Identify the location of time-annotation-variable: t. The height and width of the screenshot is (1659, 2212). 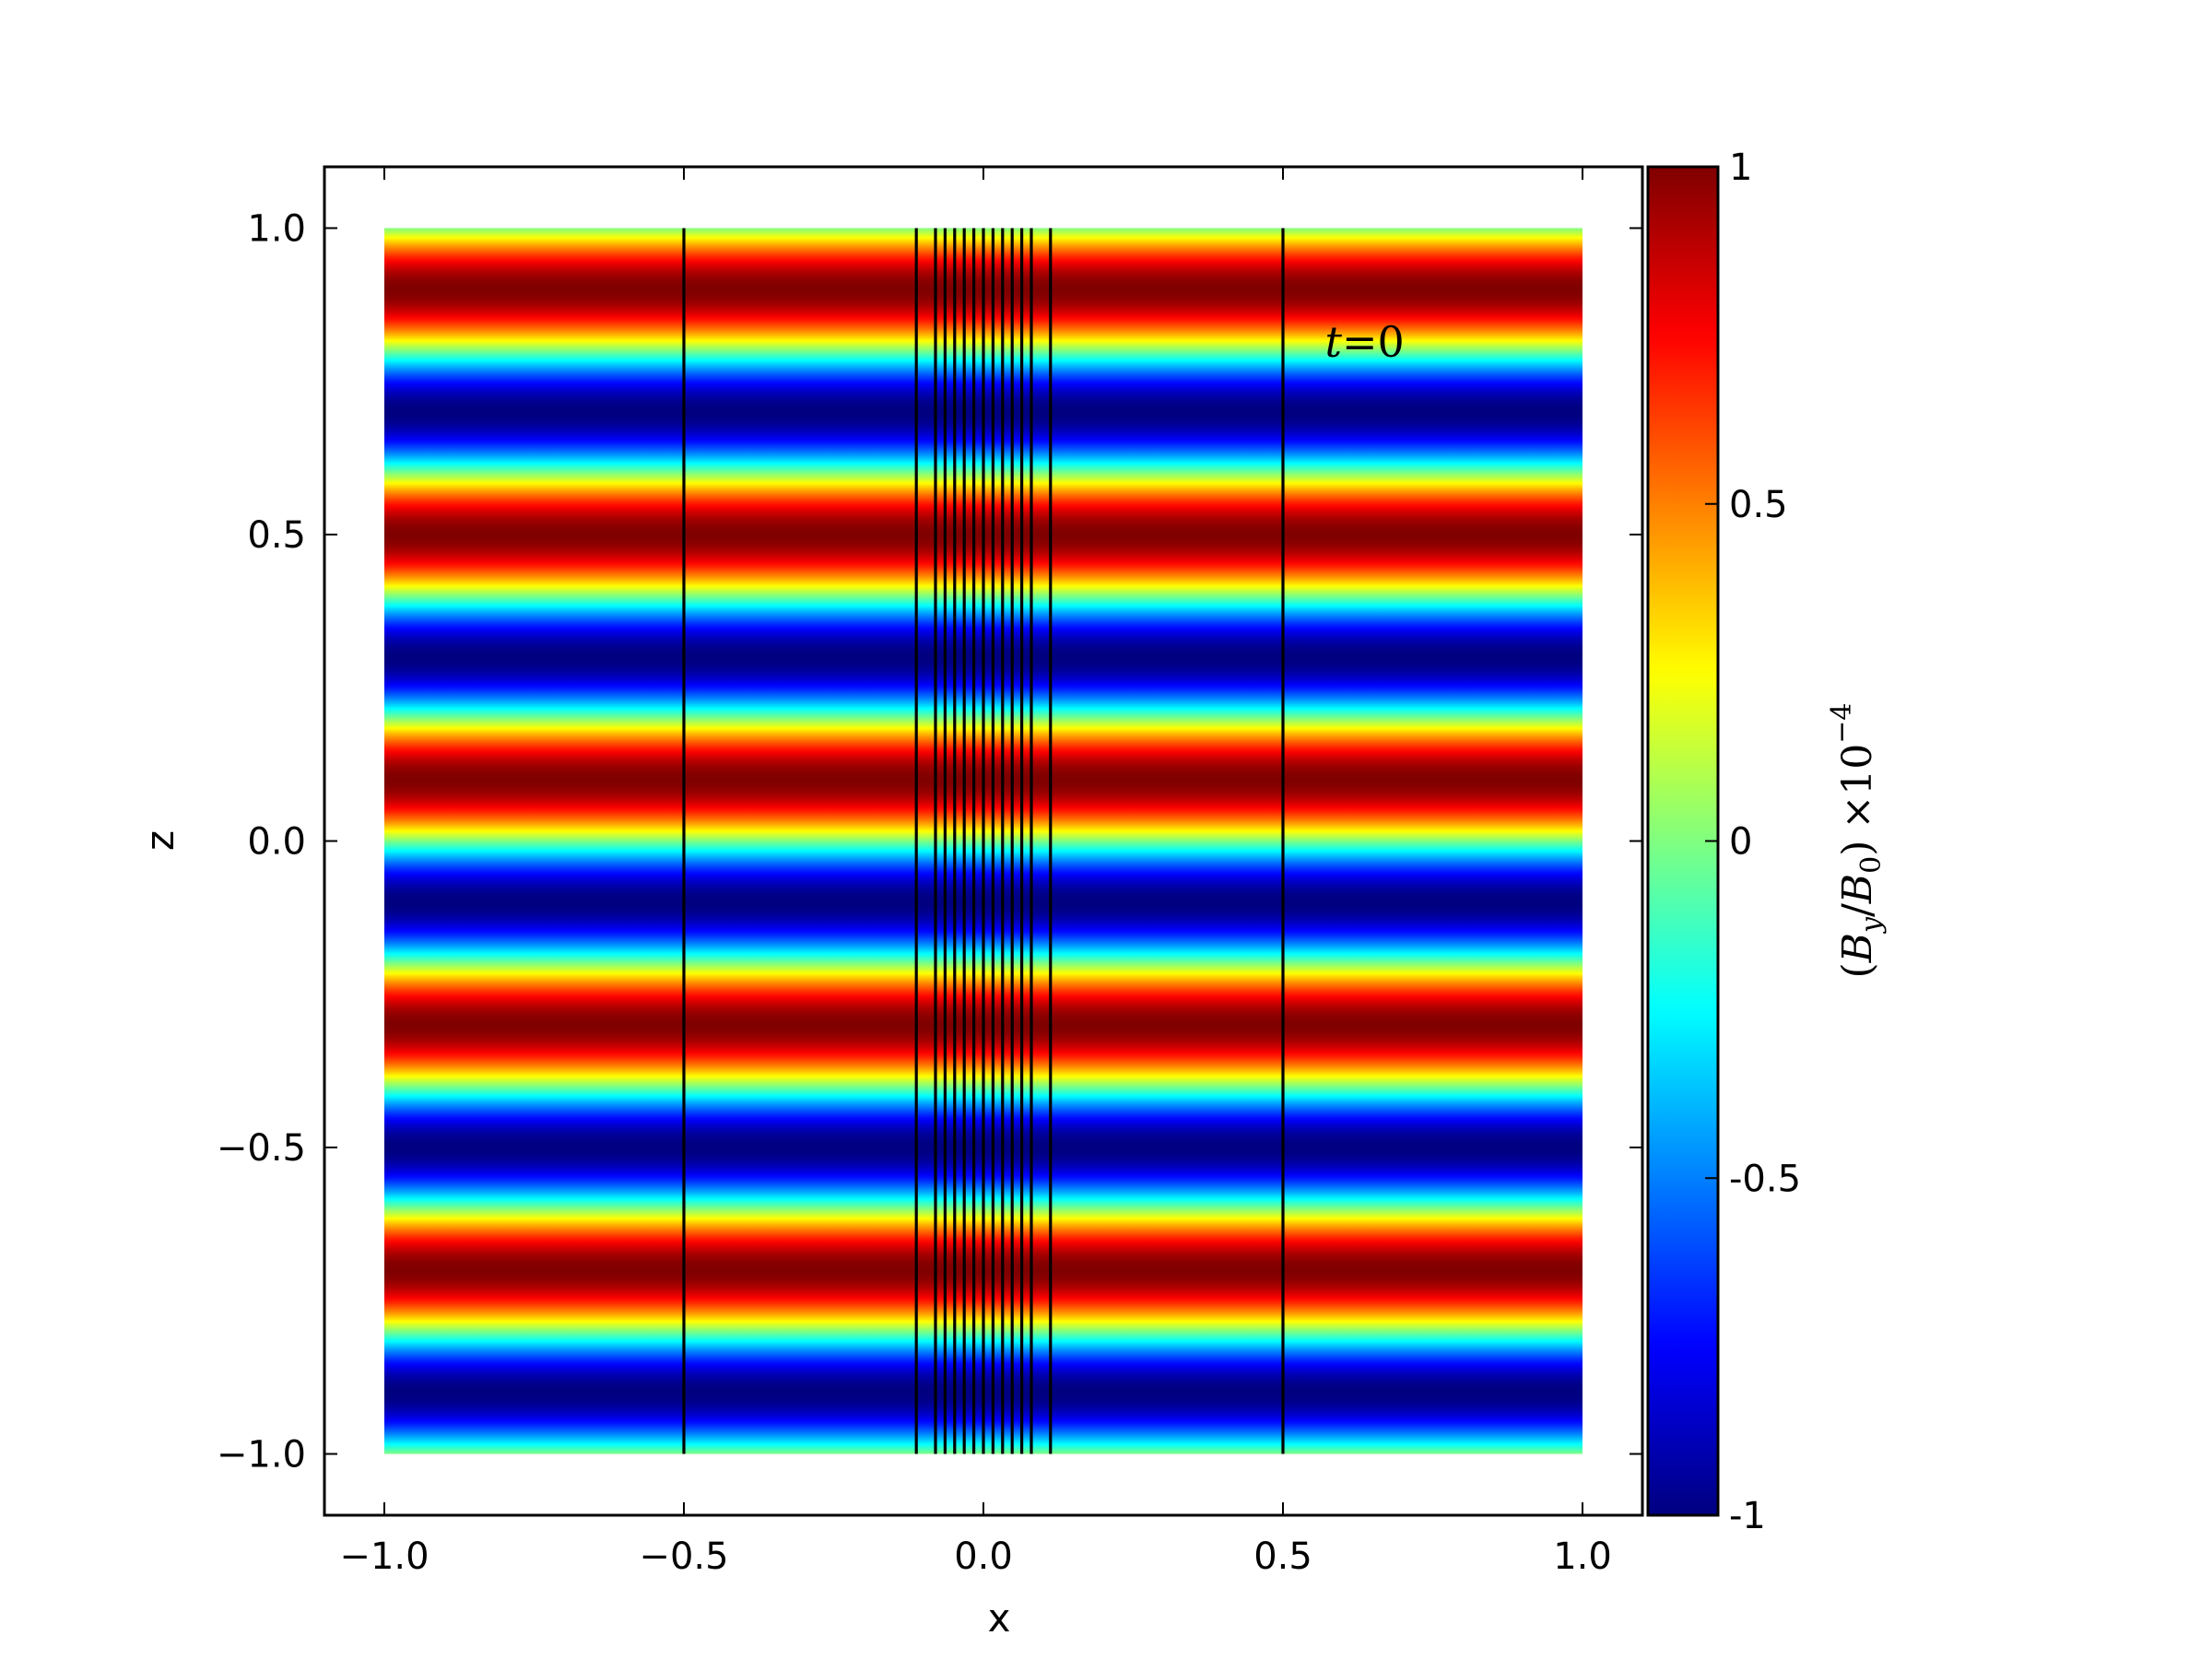
(1334, 342).